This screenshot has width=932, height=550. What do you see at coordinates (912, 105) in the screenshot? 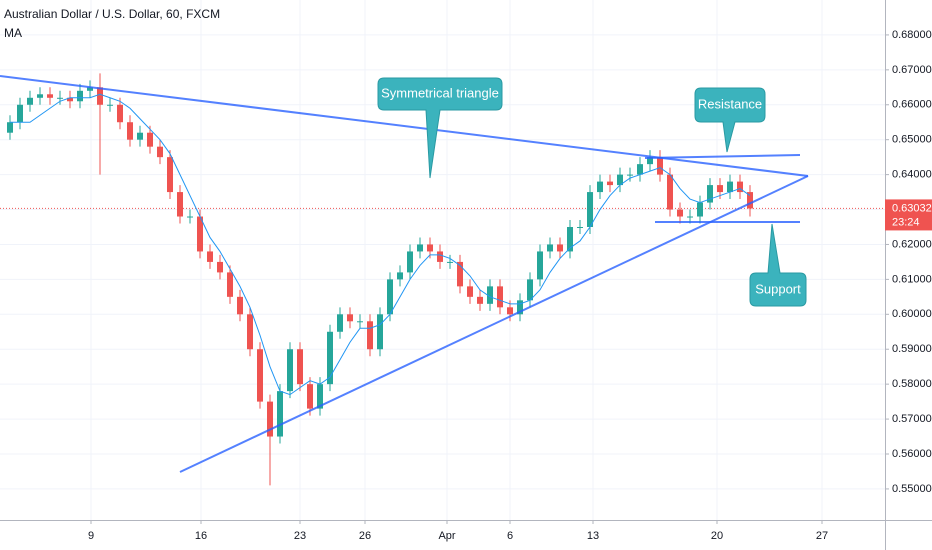
I see `y-tick-label: 0.66000` at bounding box center [912, 105].